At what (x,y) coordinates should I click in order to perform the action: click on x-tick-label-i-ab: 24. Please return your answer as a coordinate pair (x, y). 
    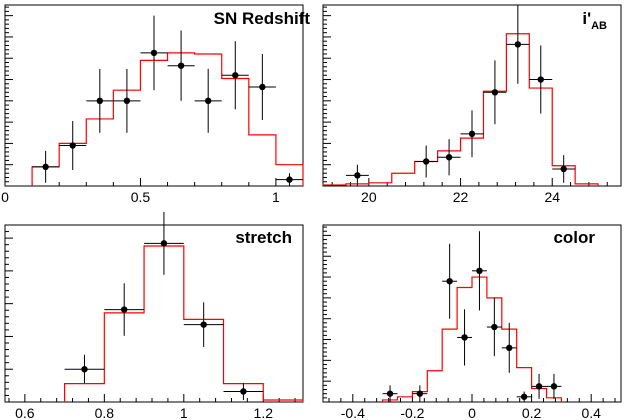
    Looking at the image, I should click on (552, 197).